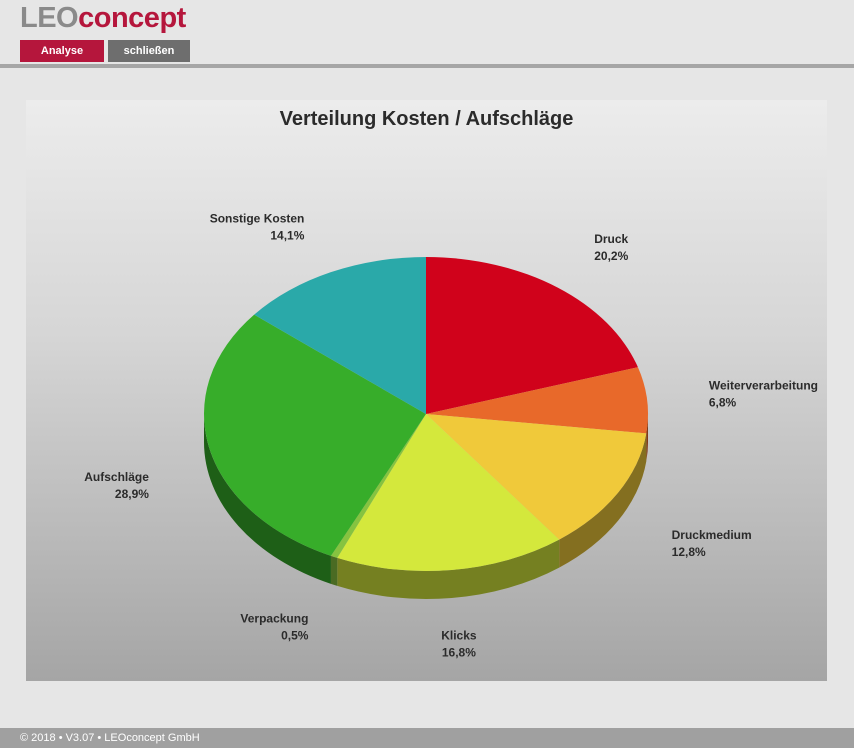 The width and height of the screenshot is (854, 748). I want to click on pie-side-aufschl-ge, so click(267, 499).